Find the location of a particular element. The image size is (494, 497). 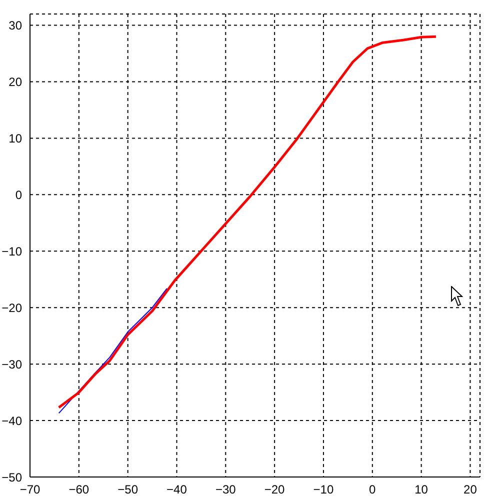

line-series is located at coordinates (113, 351).